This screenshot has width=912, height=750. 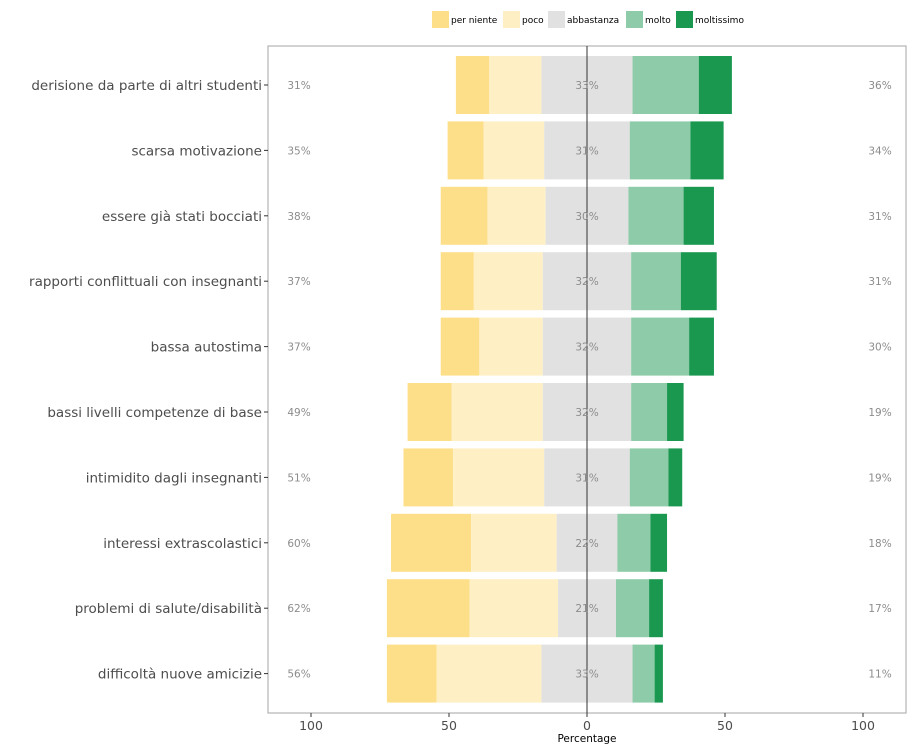 What do you see at coordinates (298, 675) in the screenshot?
I see `left-percentage-label: 56%` at bounding box center [298, 675].